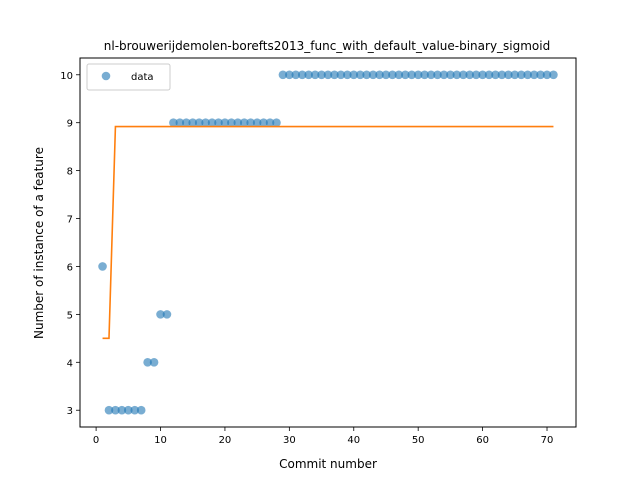 This screenshot has width=640, height=480. I want to click on y-tick-label: 9, so click(70, 124).